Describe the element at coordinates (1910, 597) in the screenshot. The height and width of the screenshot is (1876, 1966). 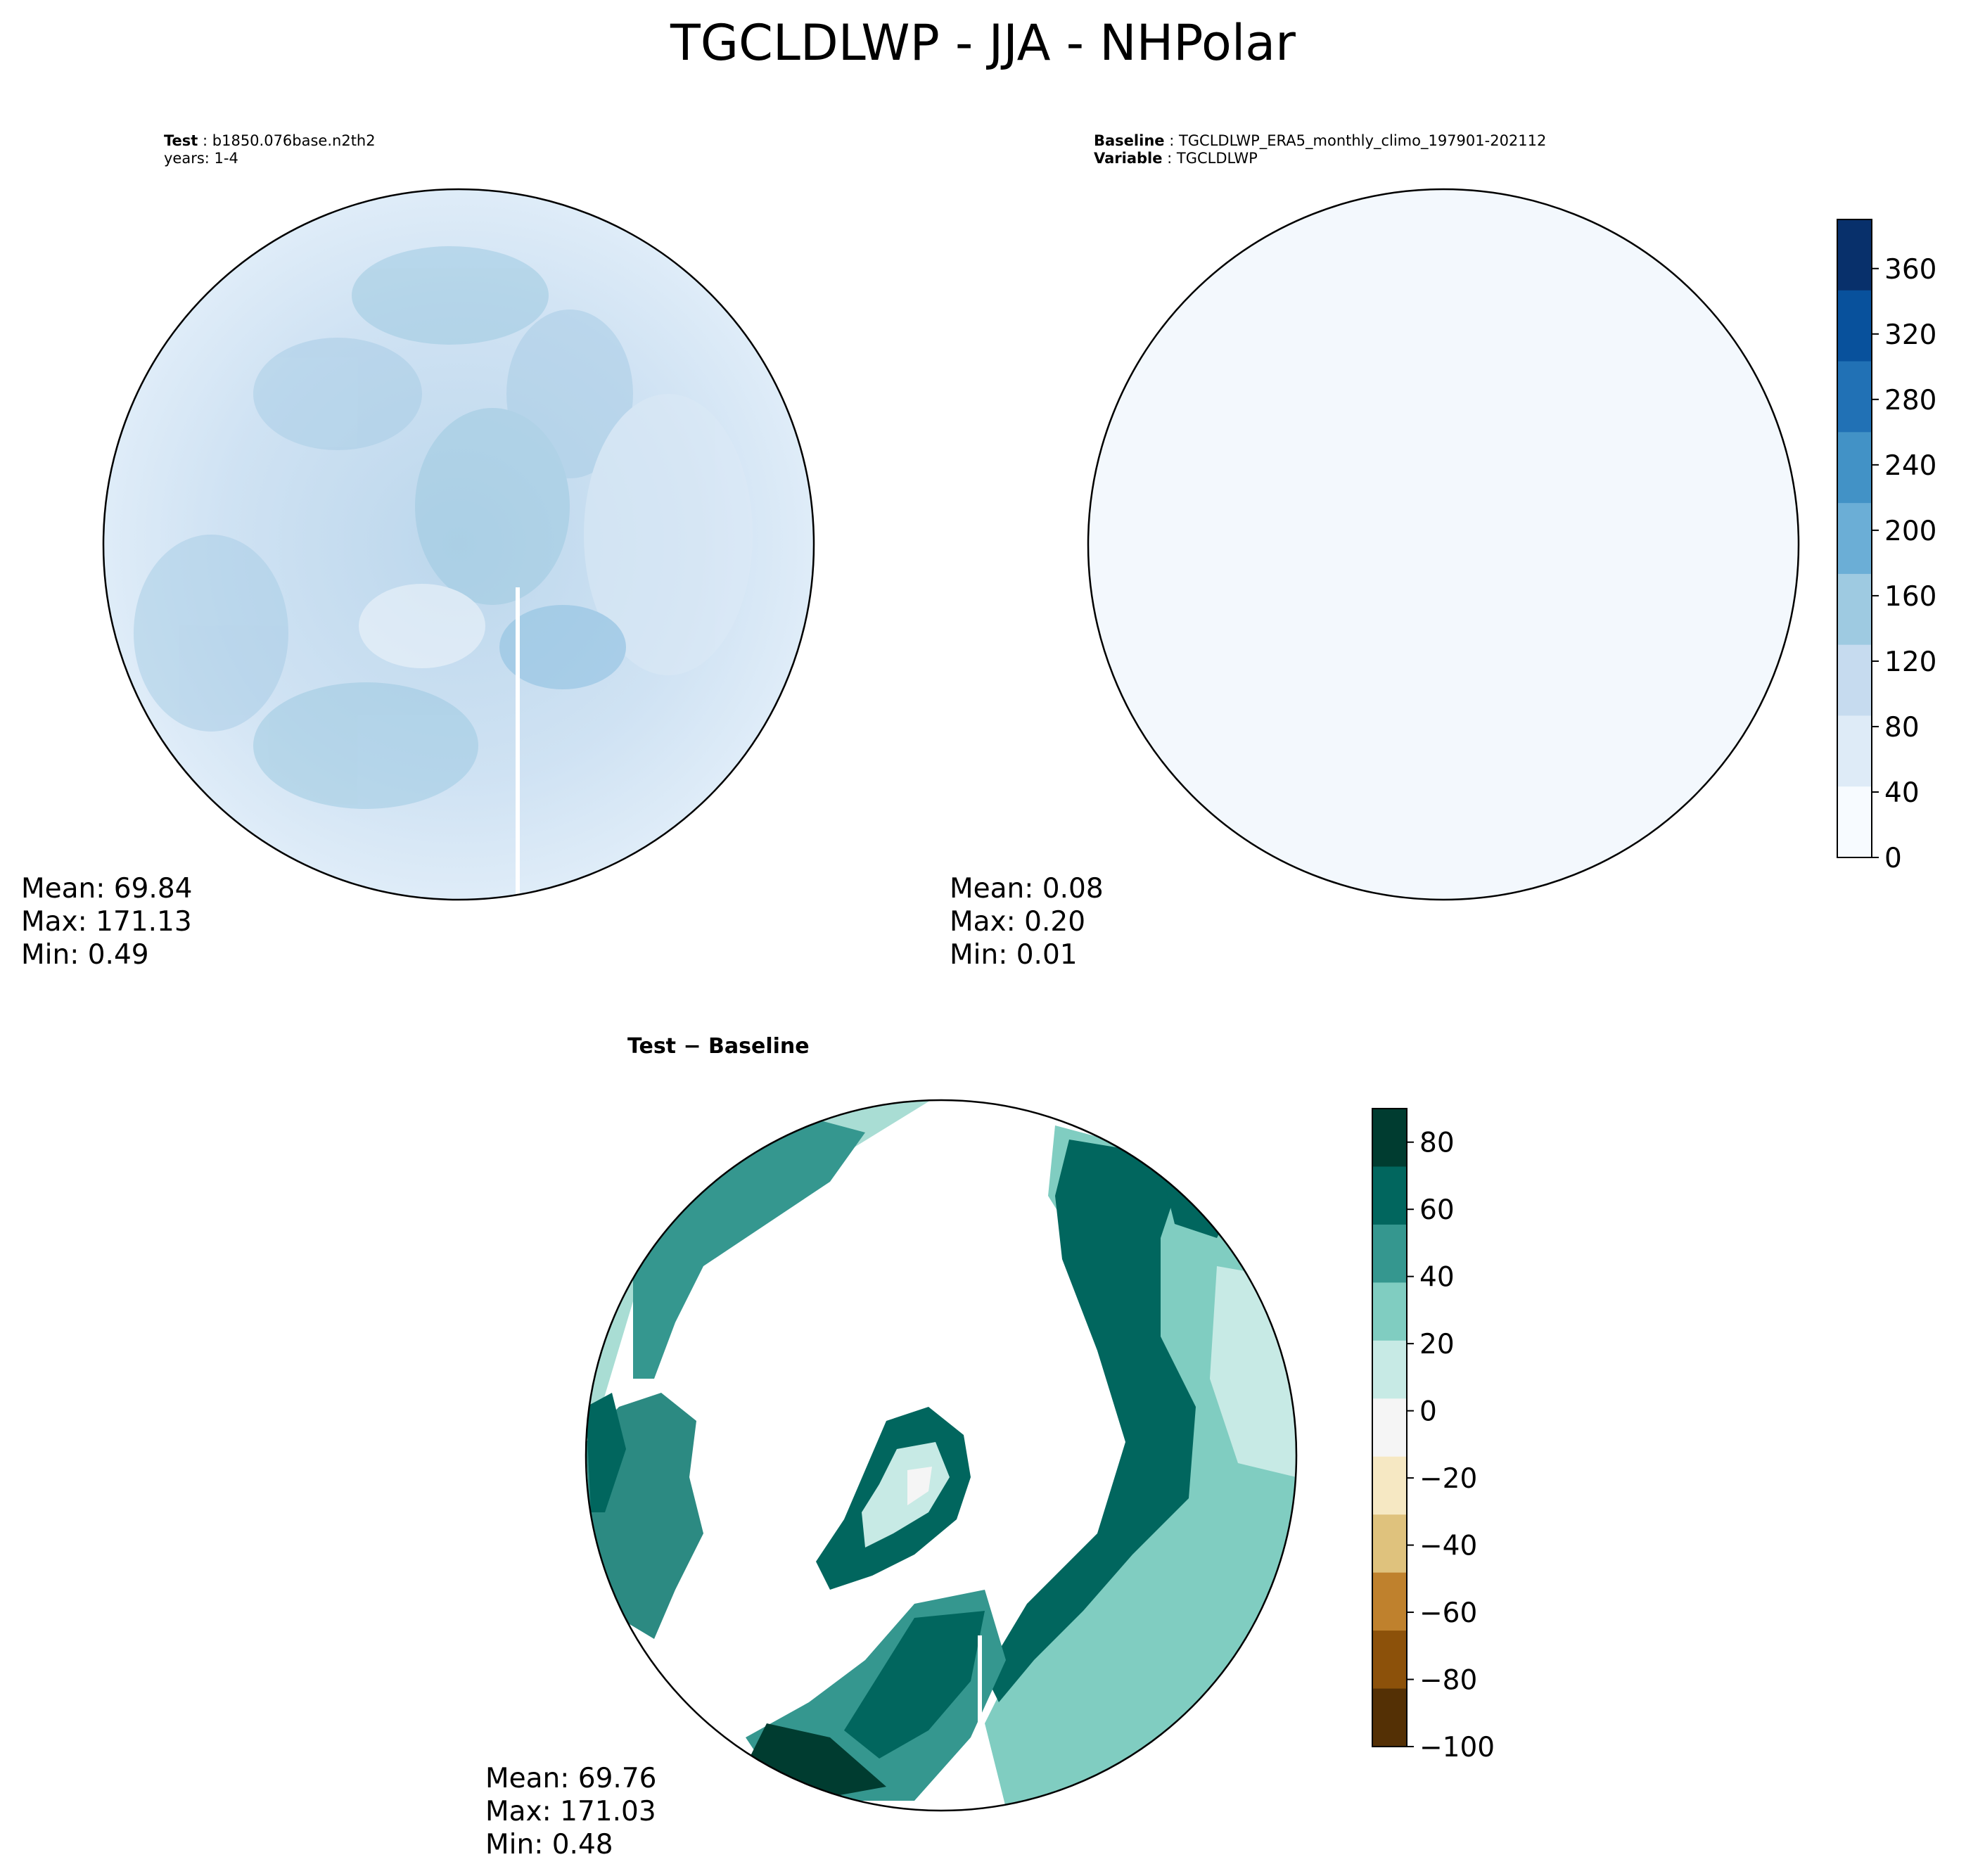
I see `colorbar-main-tick-label: 160` at that location.